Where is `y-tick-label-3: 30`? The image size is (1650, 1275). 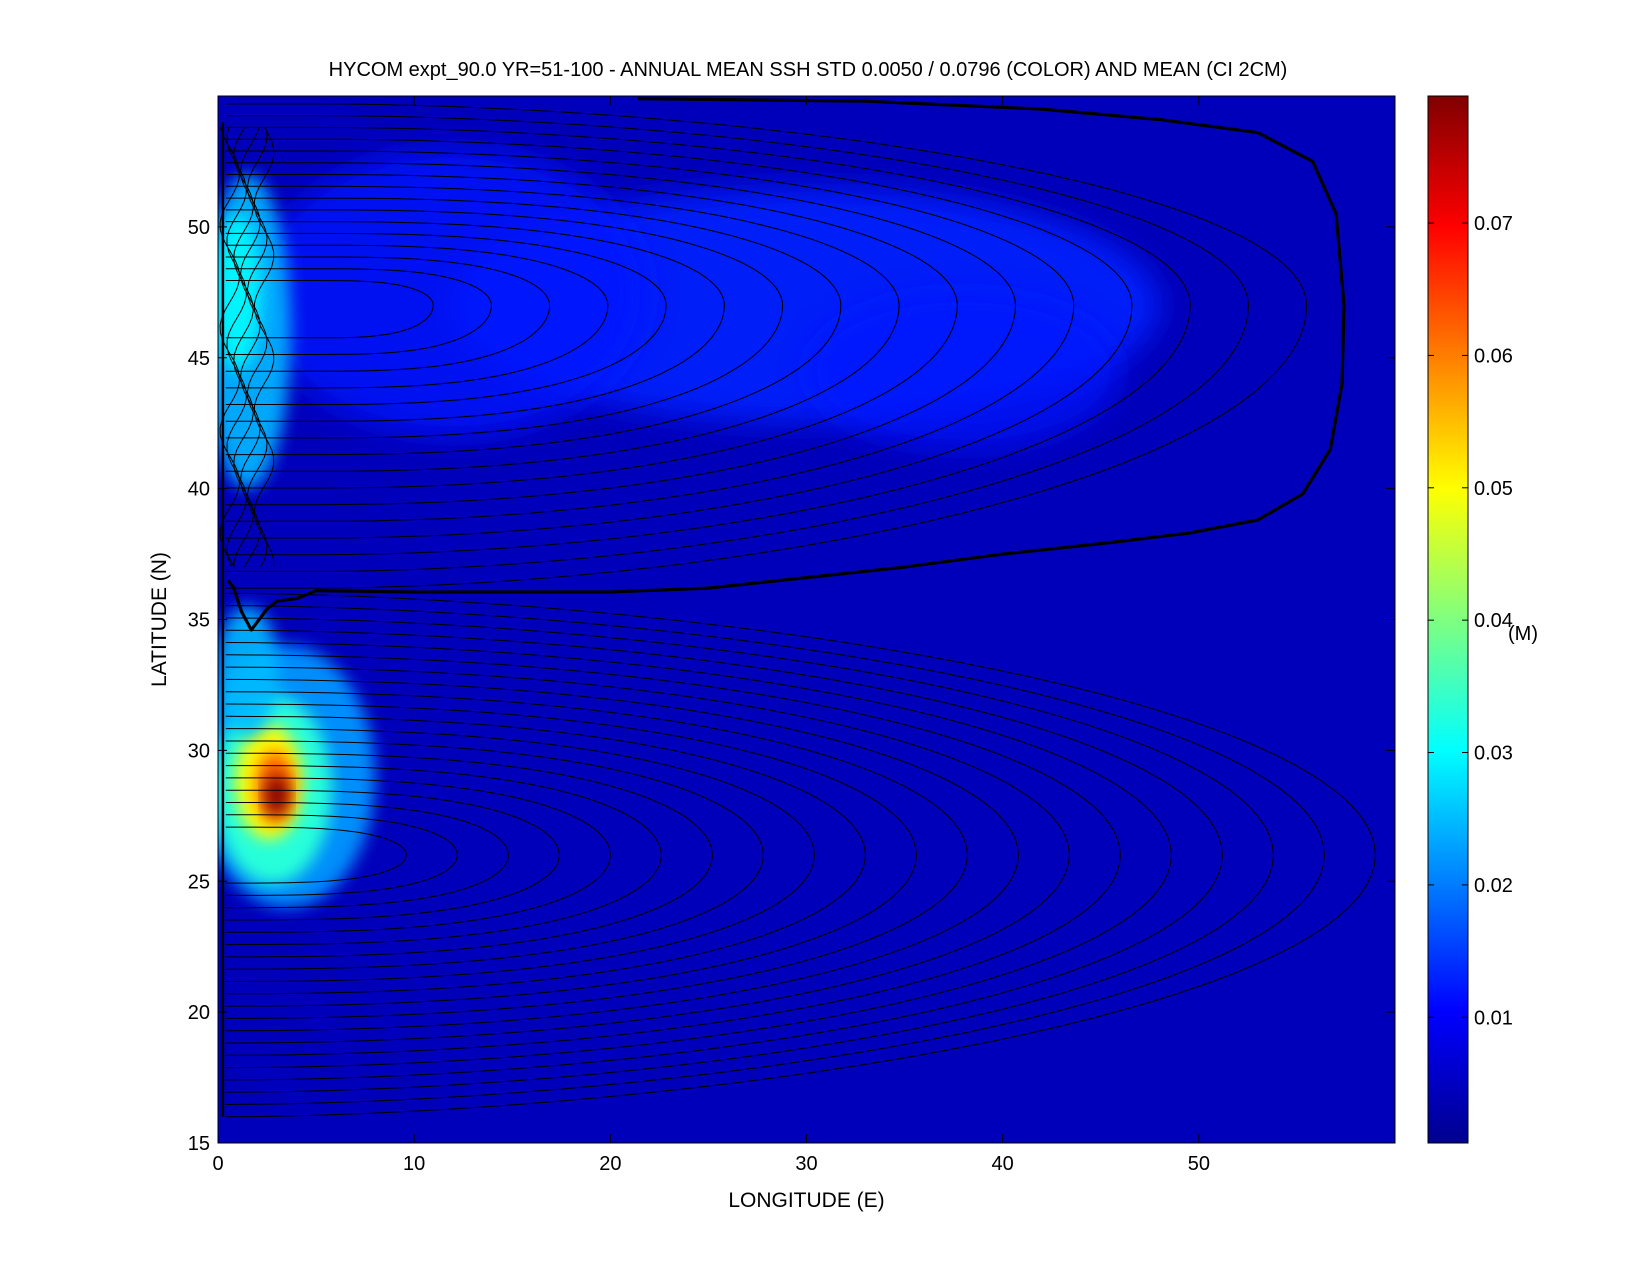
y-tick-label-3: 30 is located at coordinates (199, 751).